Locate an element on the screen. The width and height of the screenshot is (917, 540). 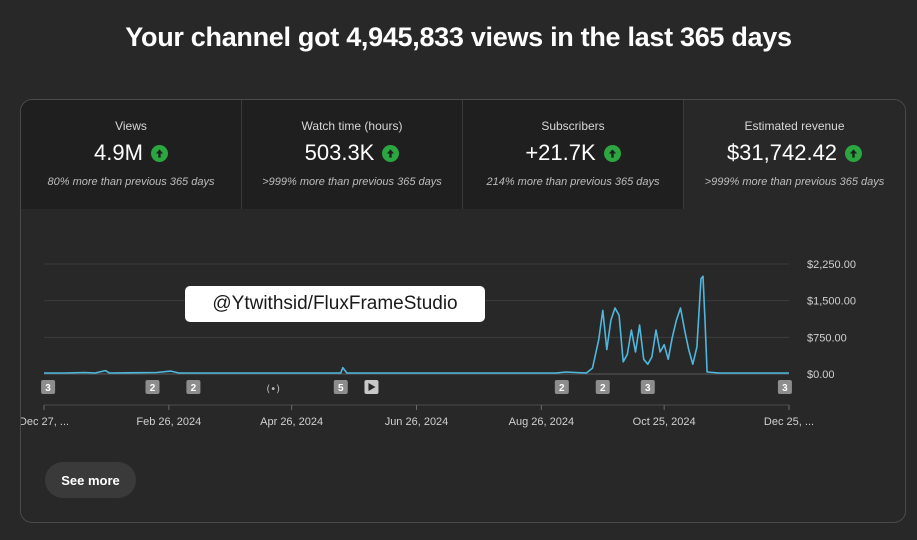
upload-count-marker: 5 is located at coordinates (340, 387).